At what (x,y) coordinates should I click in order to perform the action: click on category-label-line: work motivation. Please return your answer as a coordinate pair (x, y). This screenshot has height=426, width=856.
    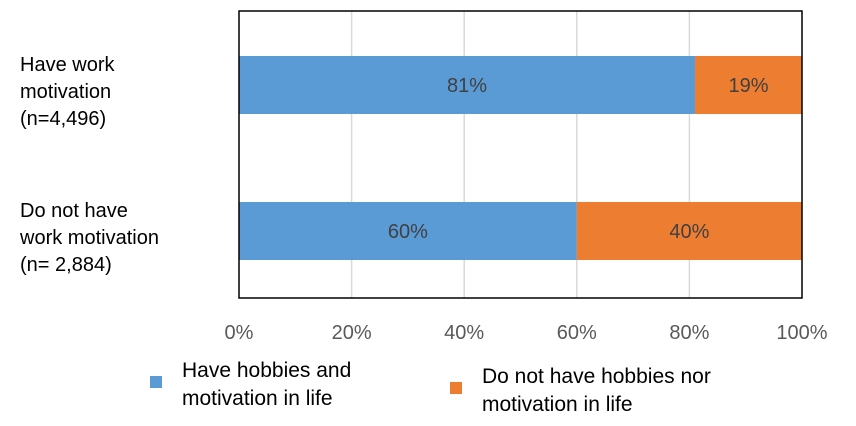
    Looking at the image, I should click on (89, 238).